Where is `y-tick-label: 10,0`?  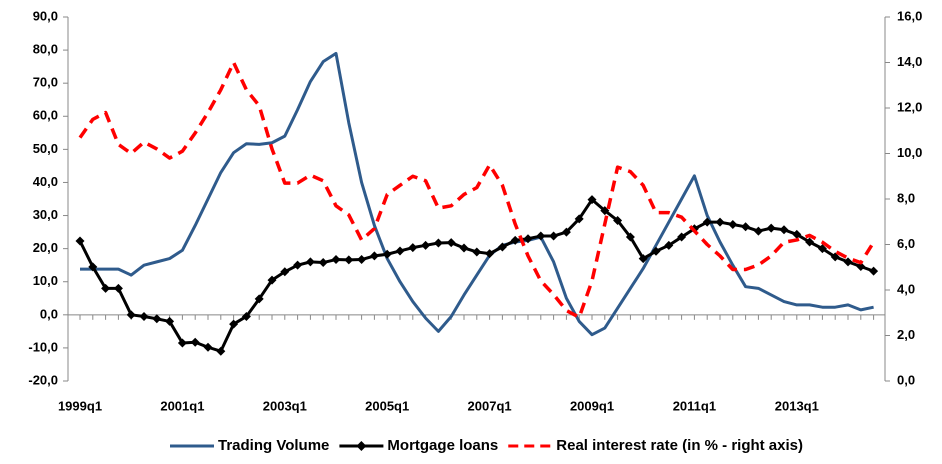 y-tick-label: 10,0 is located at coordinates (45, 280).